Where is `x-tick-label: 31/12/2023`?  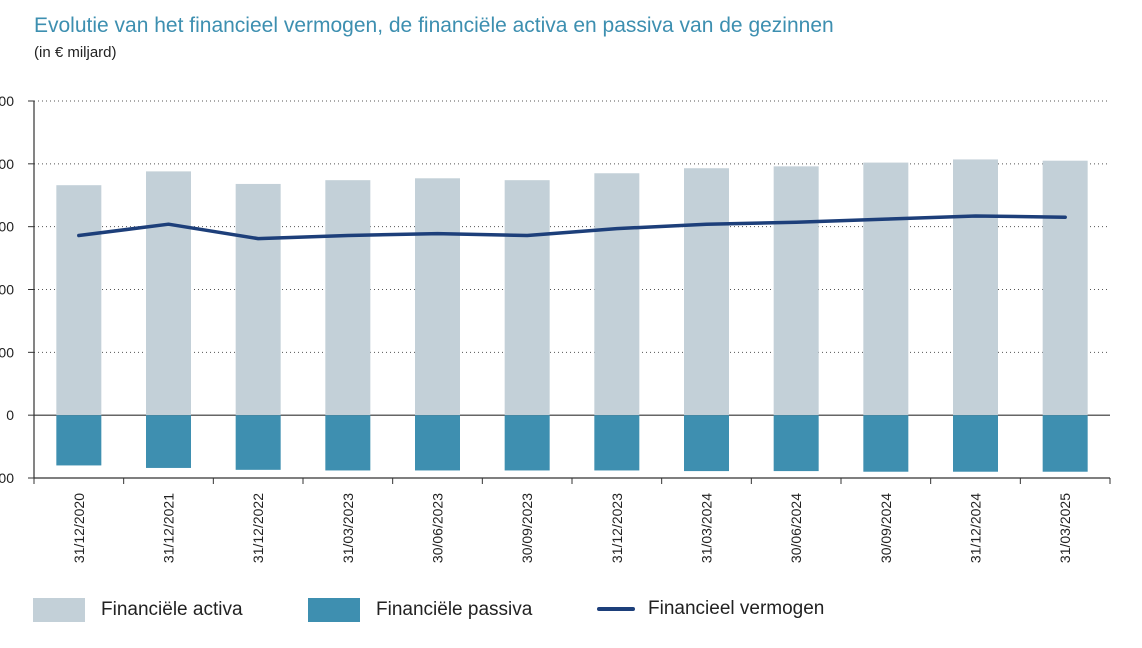 x-tick-label: 31/12/2023 is located at coordinates (617, 528).